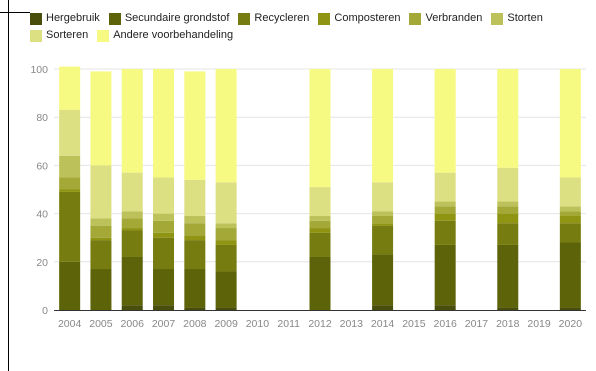 The height and width of the screenshot is (371, 596). I want to click on legend-item: Sorteren, so click(59, 35).